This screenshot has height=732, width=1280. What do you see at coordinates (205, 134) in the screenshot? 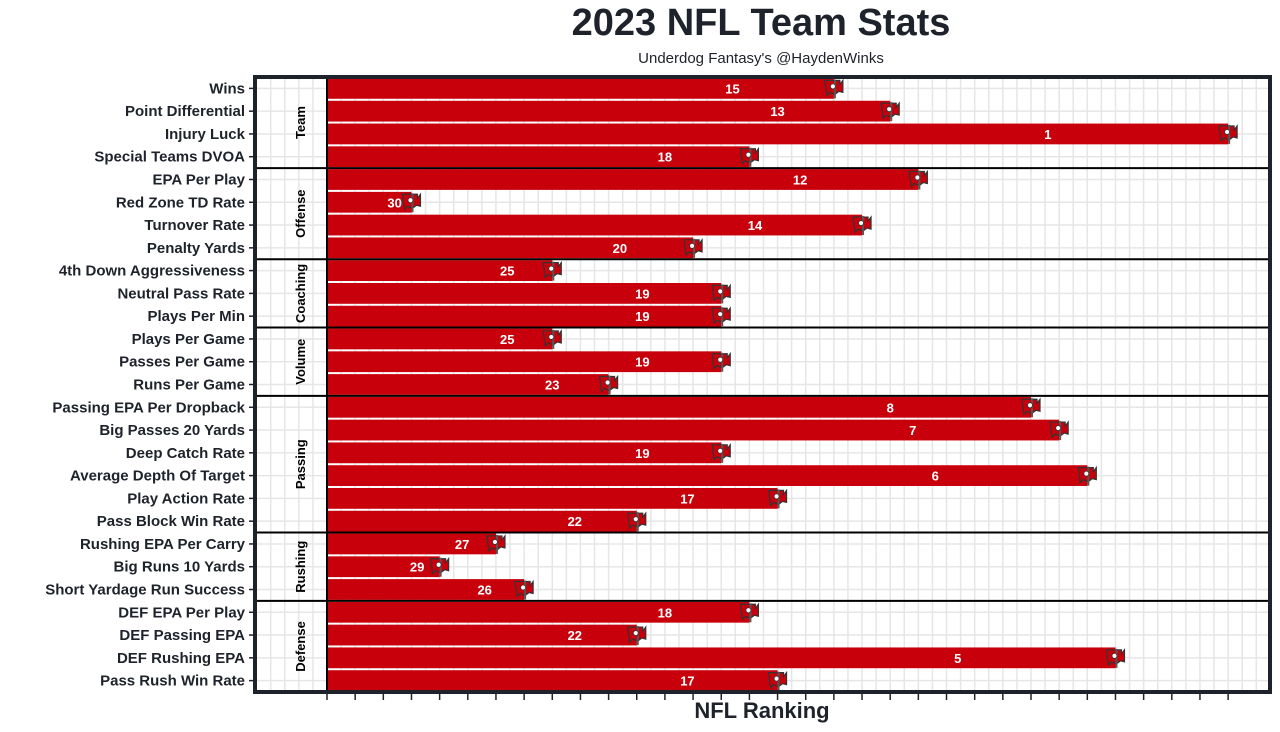
I see `y-tick-label: Injury Luck` at bounding box center [205, 134].